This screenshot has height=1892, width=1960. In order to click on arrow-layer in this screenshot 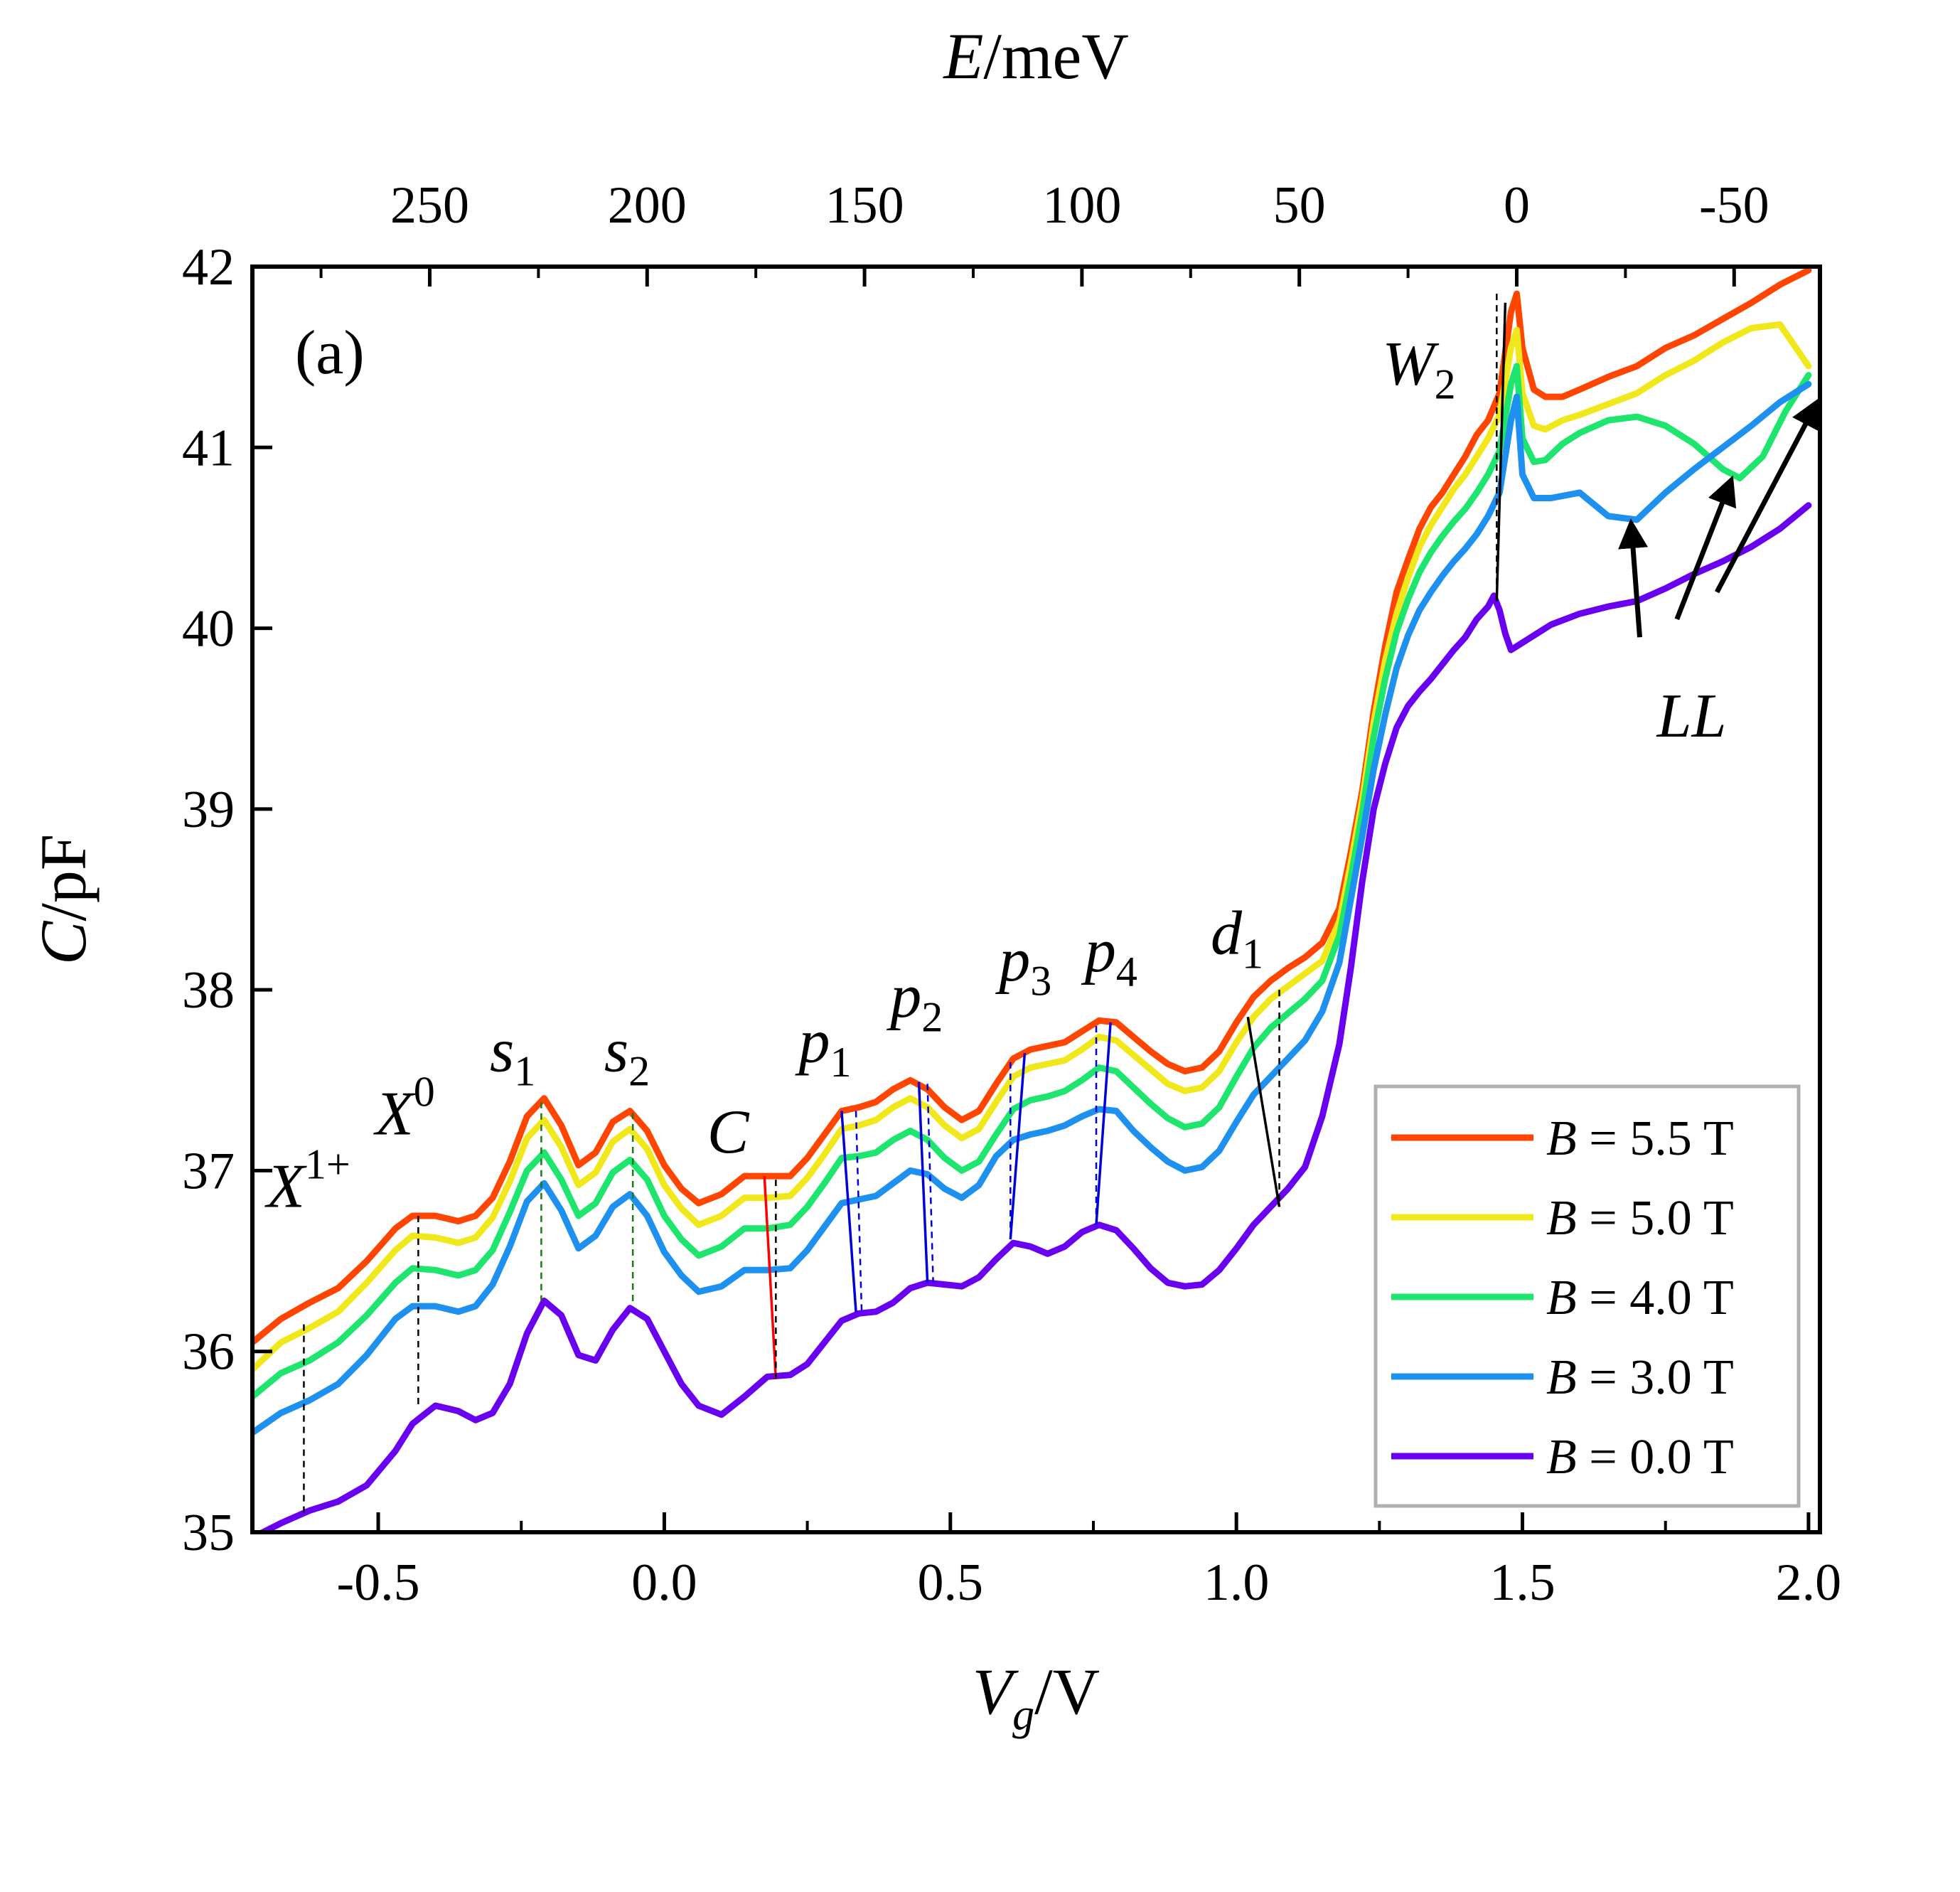, I will do `click(1719, 517)`.